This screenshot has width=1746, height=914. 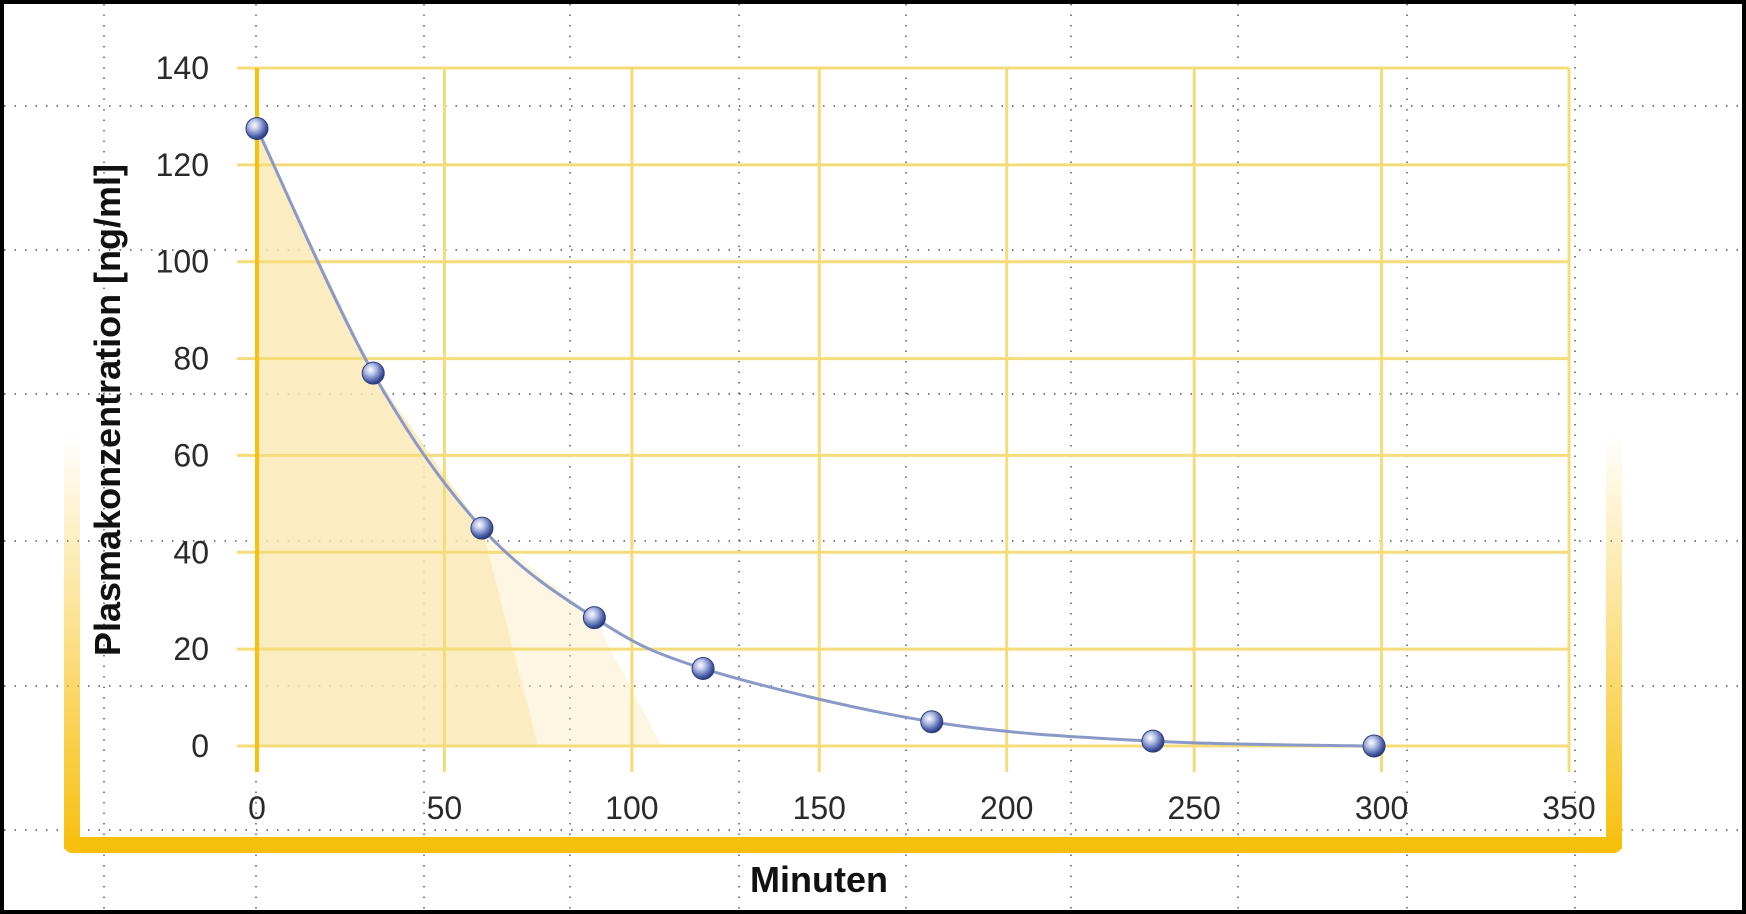 What do you see at coordinates (182, 262) in the screenshot?
I see `y-tick-label: 100` at bounding box center [182, 262].